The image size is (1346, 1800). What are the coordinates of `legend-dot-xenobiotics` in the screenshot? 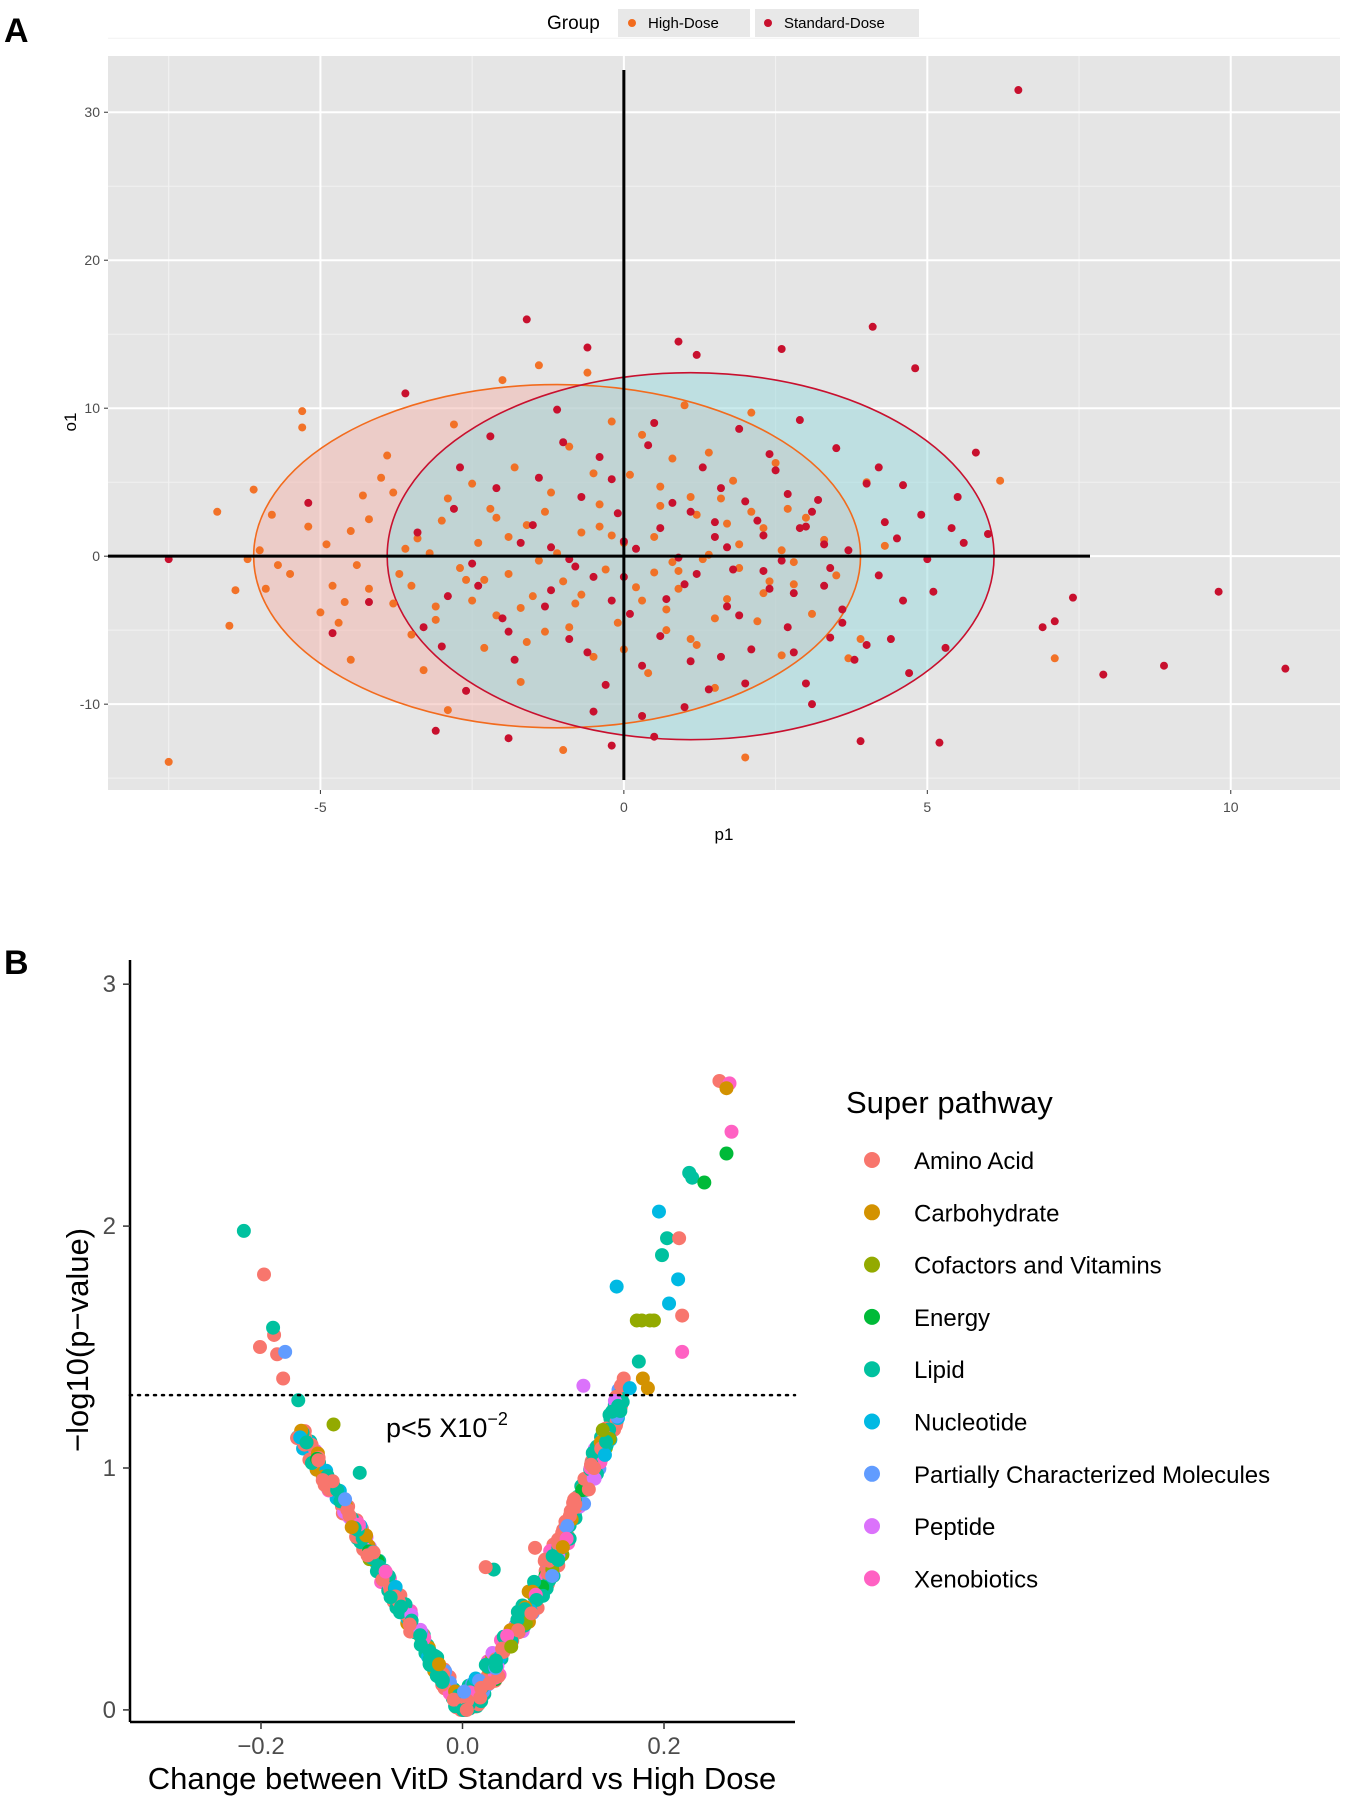 It's located at (872, 1578).